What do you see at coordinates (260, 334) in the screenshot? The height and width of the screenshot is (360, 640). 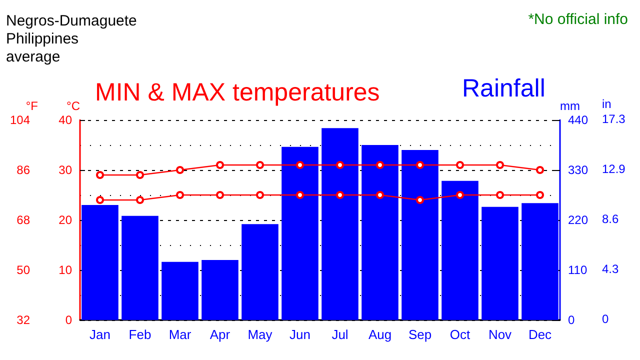 I see `x-tick-label: May` at bounding box center [260, 334].